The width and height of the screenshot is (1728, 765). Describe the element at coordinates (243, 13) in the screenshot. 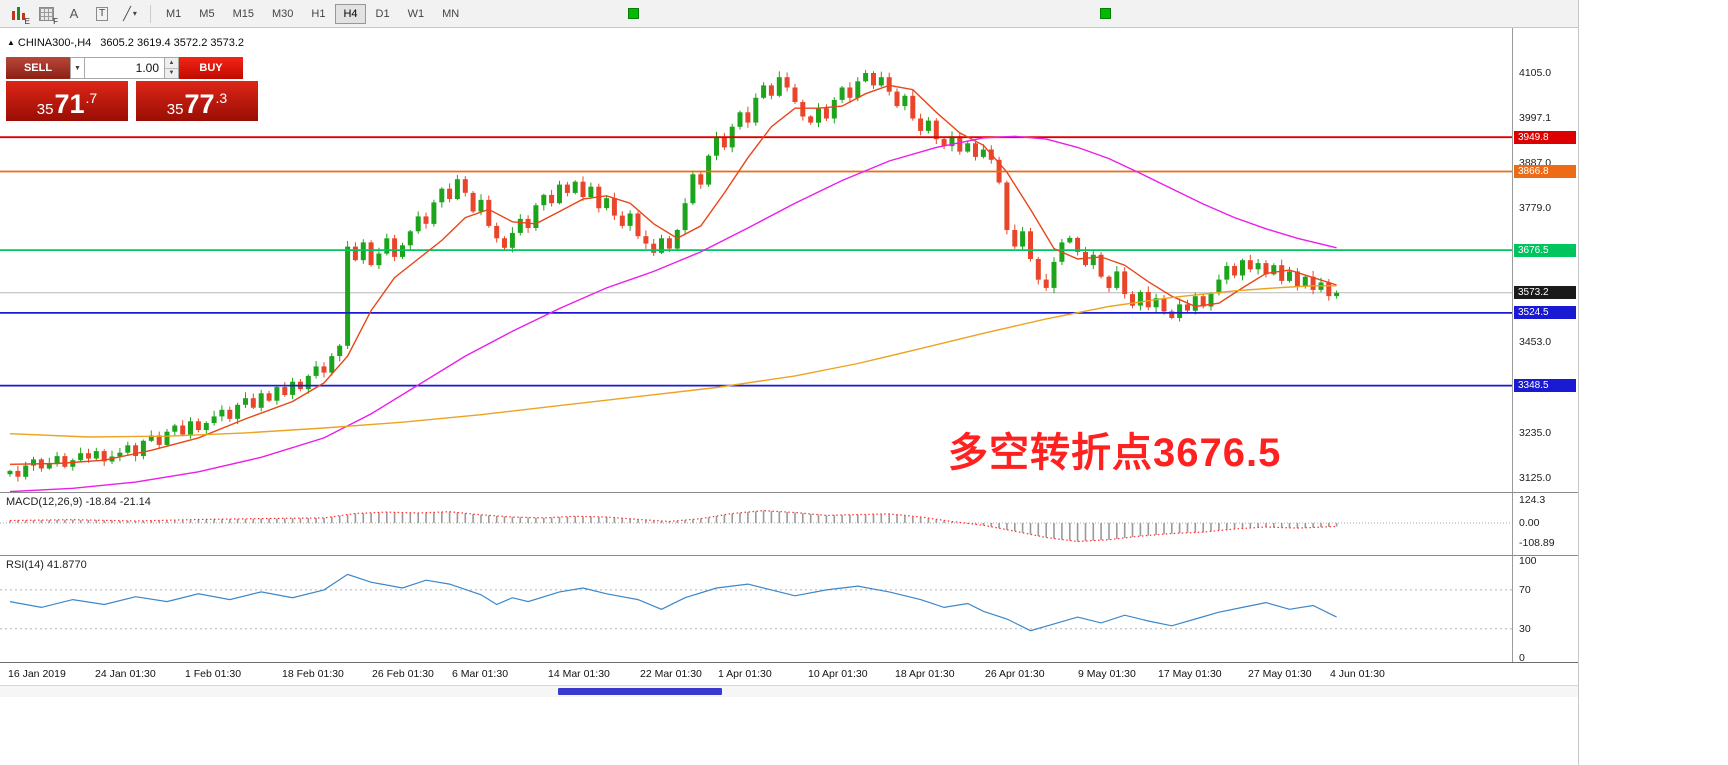

I see `timeframe-m15: M15` at that location.